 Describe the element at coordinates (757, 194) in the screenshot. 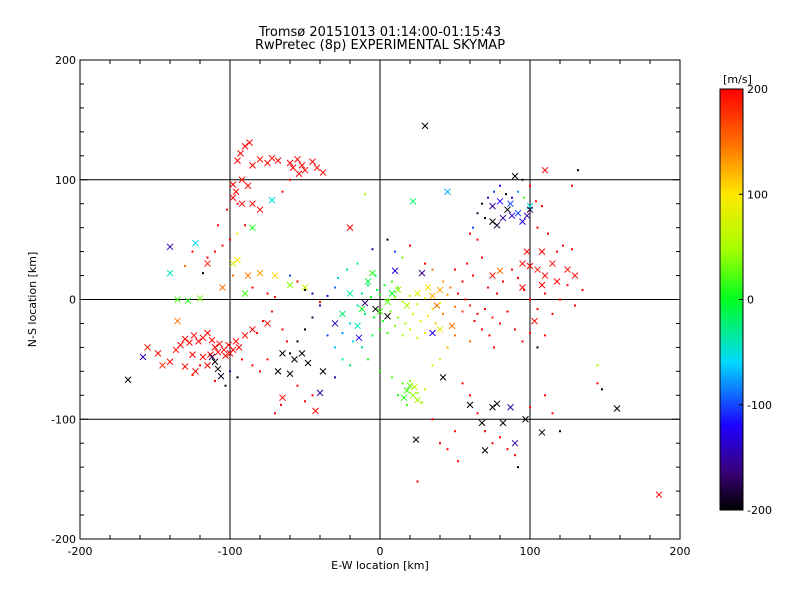

I see `colorbar-tick-label: 100` at that location.